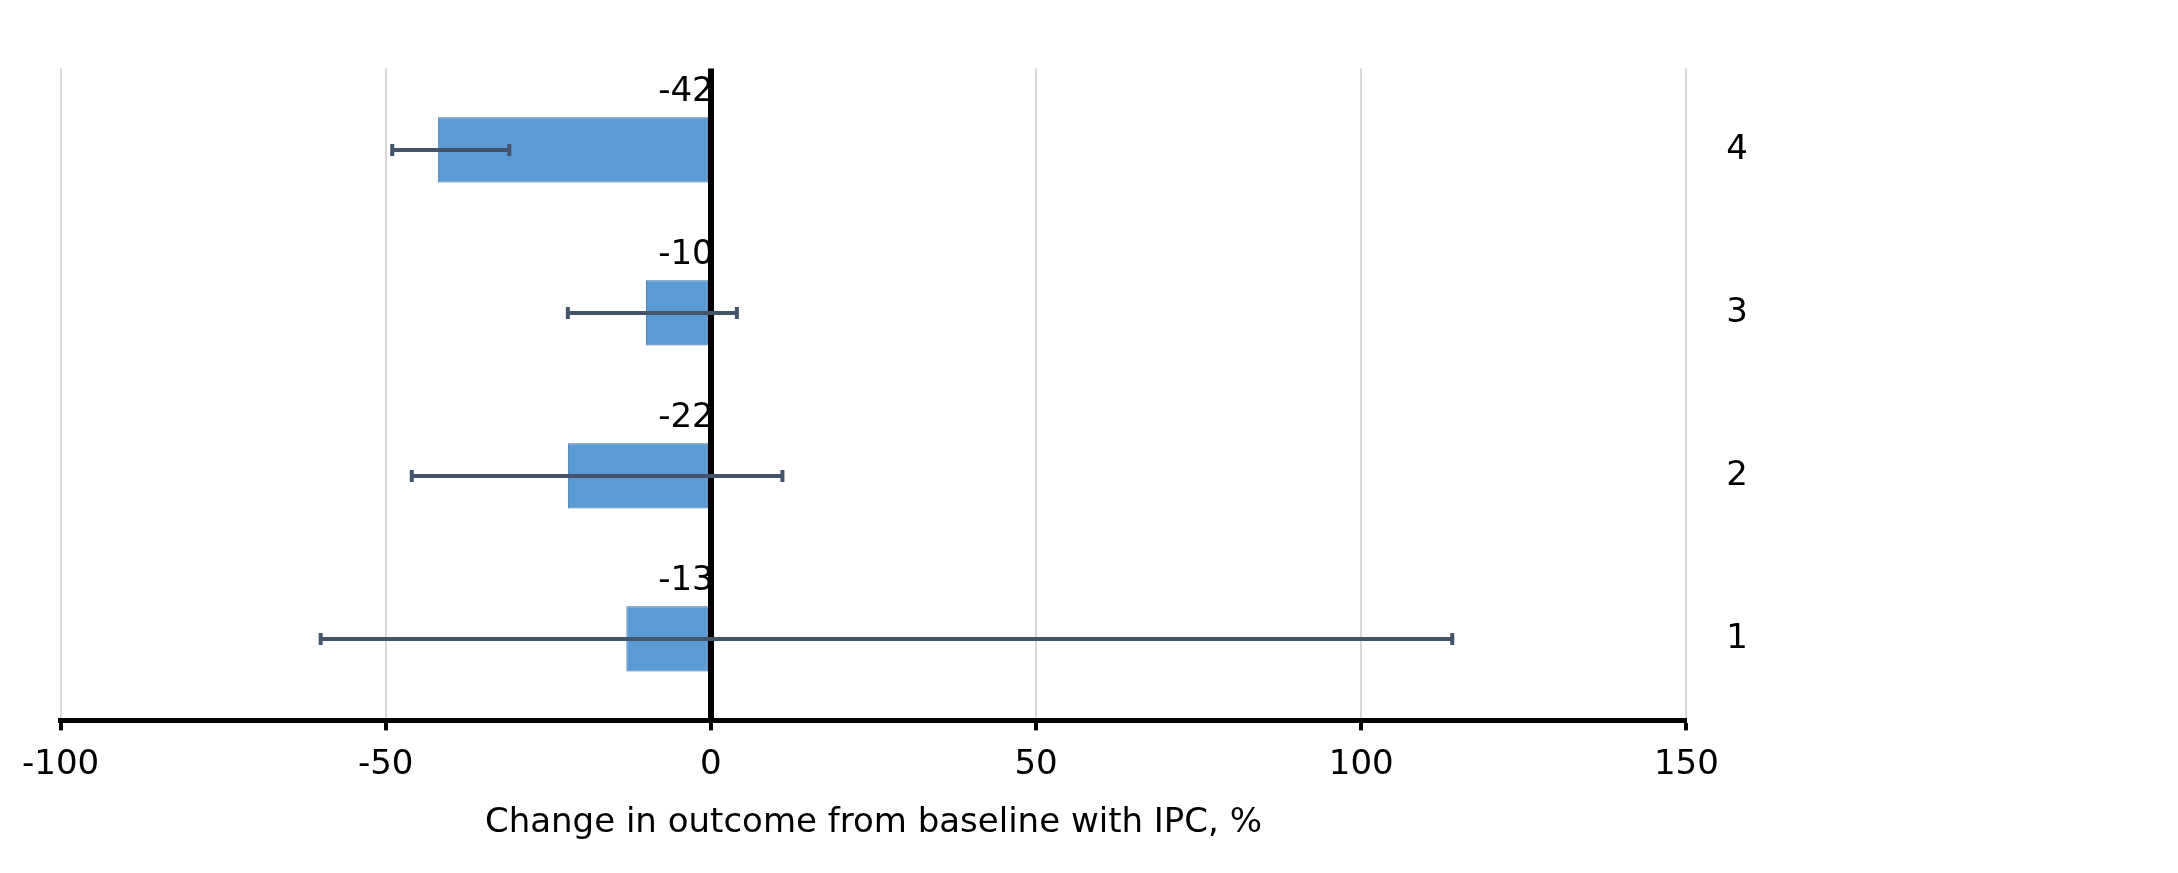 This screenshot has height=873, width=2178. Describe the element at coordinates (1036, 761) in the screenshot. I see `x-tick-label: 50` at that location.